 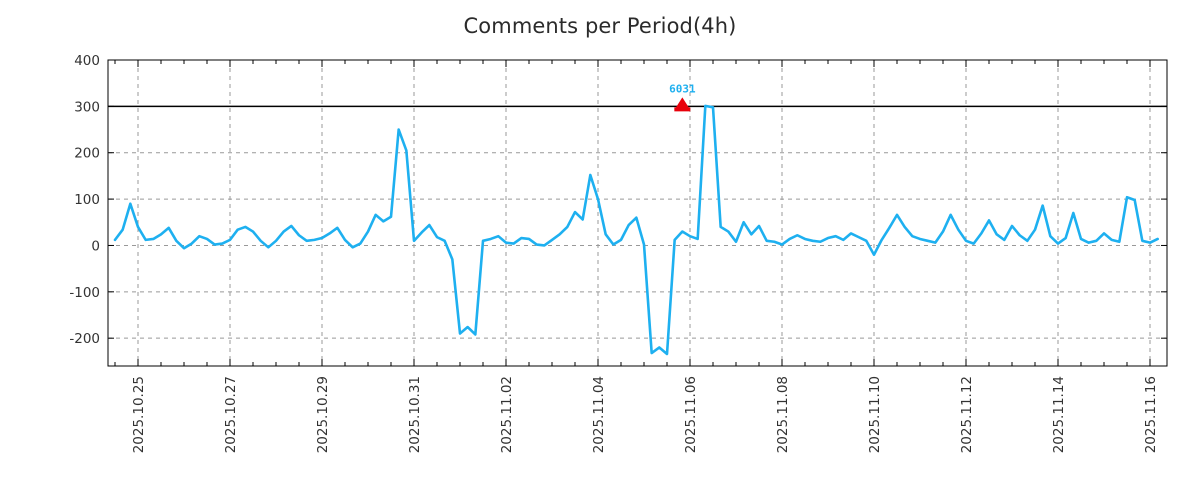 I want to click on x-tick-label: 2025.11.08, so click(x=783, y=414).